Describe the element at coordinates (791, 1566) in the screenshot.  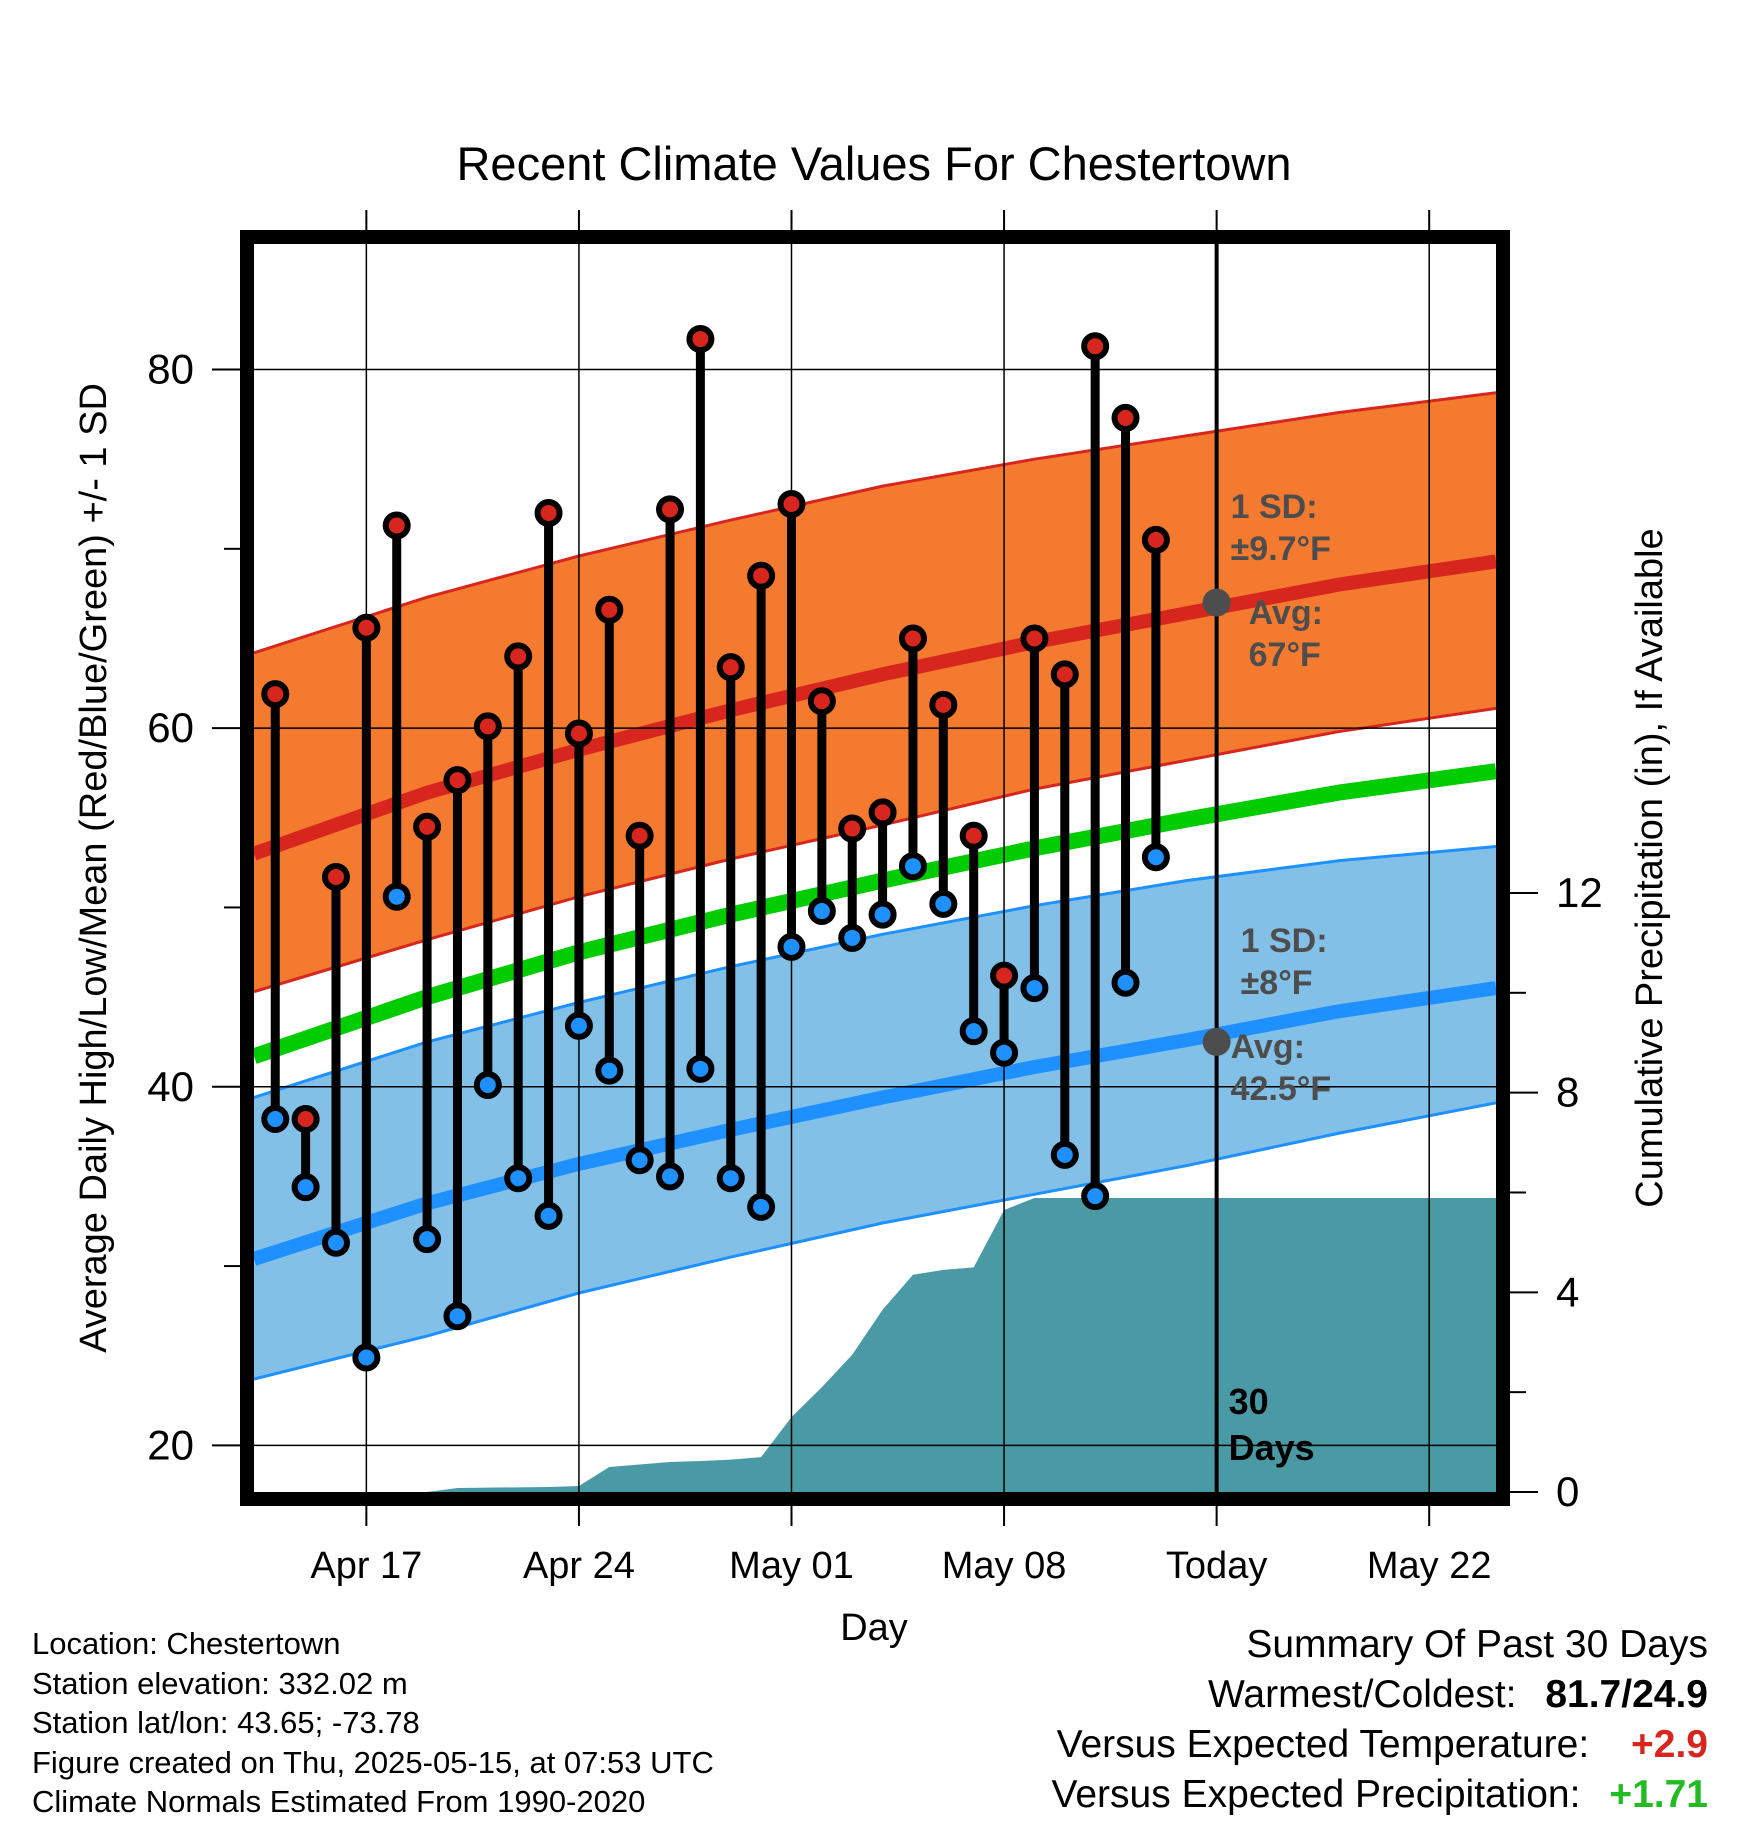
I see `x-tick-label: May 01` at that location.